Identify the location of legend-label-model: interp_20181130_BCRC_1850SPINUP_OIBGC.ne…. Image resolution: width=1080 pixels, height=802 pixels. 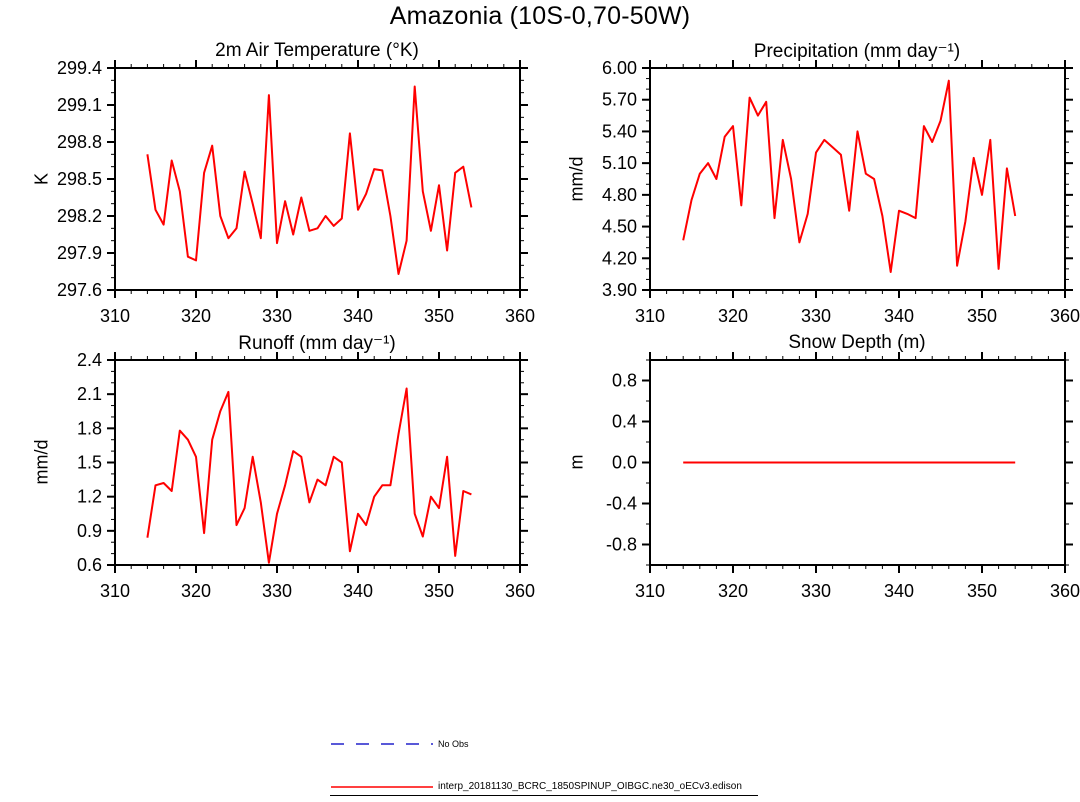
(590, 786).